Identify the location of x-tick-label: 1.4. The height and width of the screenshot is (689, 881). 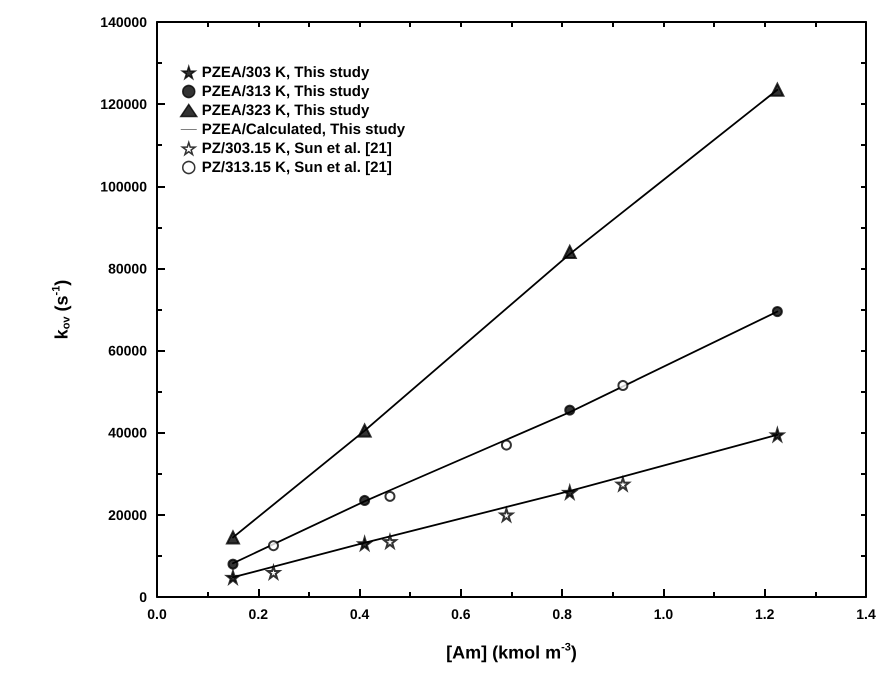
(866, 614).